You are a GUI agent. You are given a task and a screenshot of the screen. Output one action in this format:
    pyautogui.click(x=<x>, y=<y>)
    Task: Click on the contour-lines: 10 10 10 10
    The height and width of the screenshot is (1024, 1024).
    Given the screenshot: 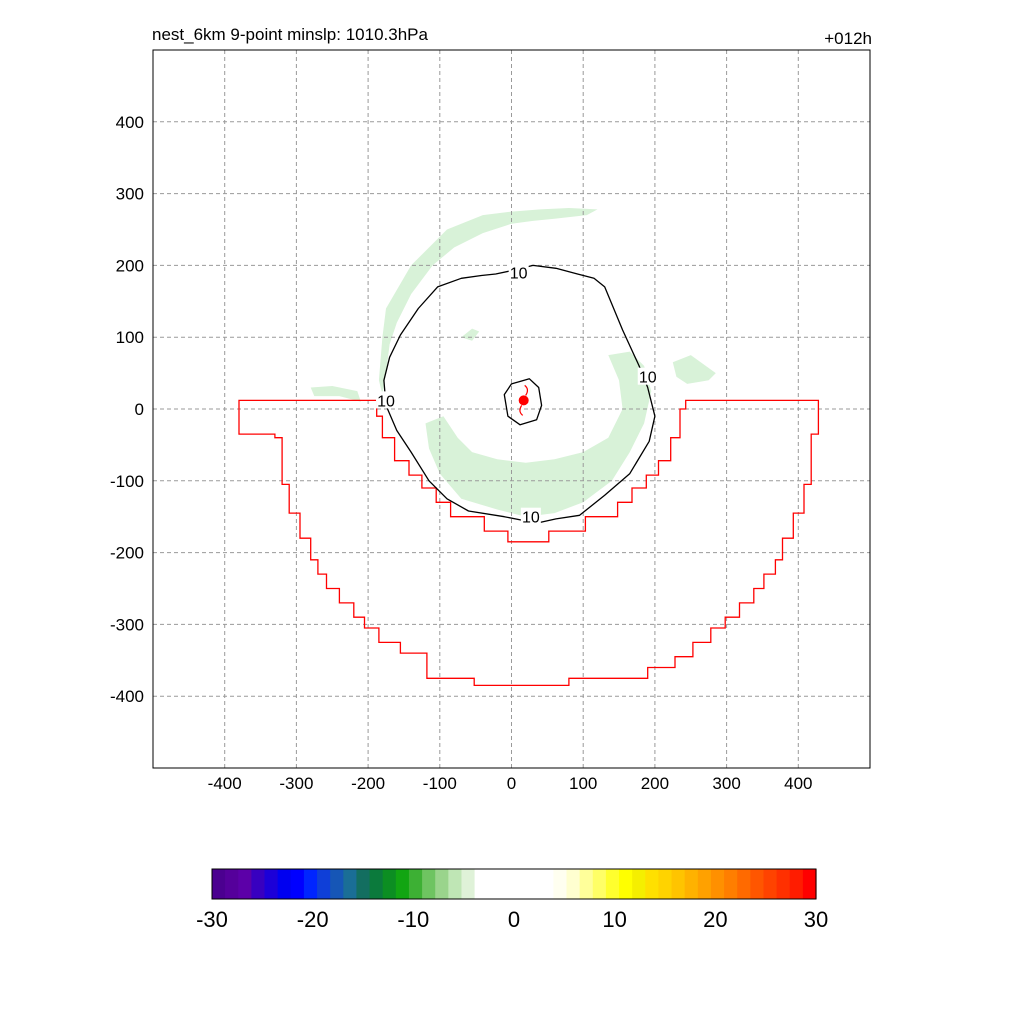 What is the action you would take?
    pyautogui.click(x=517, y=395)
    